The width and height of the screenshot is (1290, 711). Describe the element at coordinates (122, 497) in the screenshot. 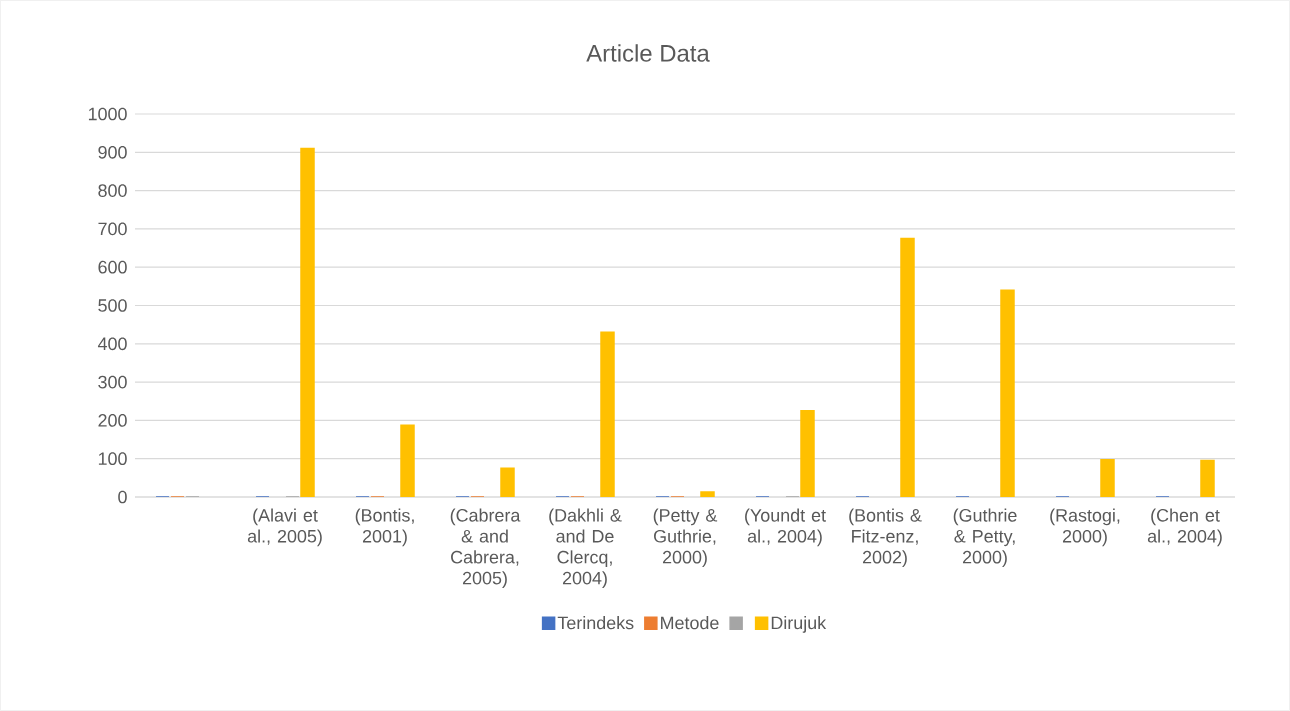

I see `y-tick-label: 0` at that location.